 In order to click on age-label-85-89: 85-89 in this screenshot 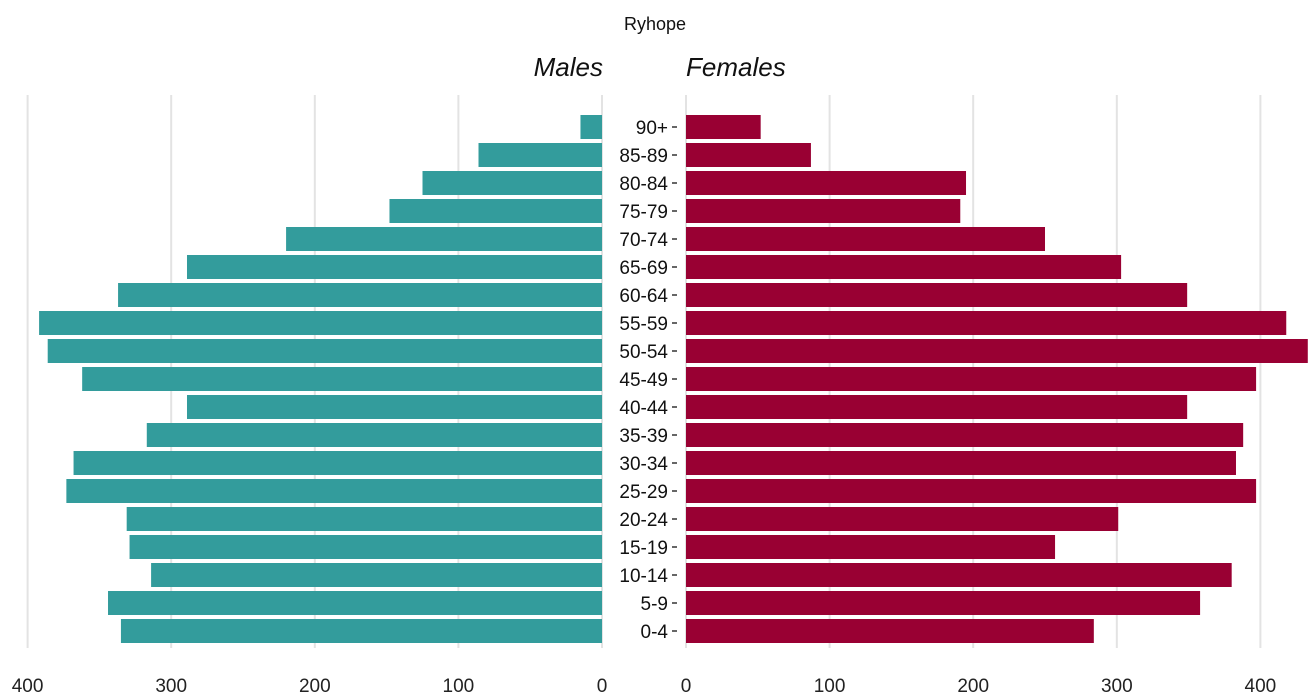, I will do `click(643, 156)`.